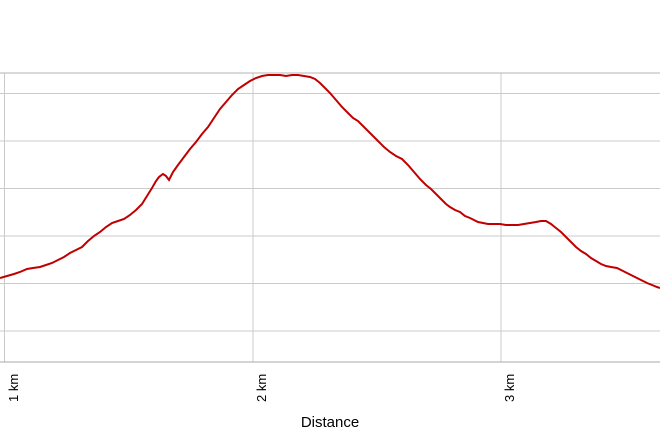 Image resolution: width=660 pixels, height=440 pixels. Describe the element at coordinates (13, 387) in the screenshot. I see `x-tick-label-1km: 1 km` at that location.